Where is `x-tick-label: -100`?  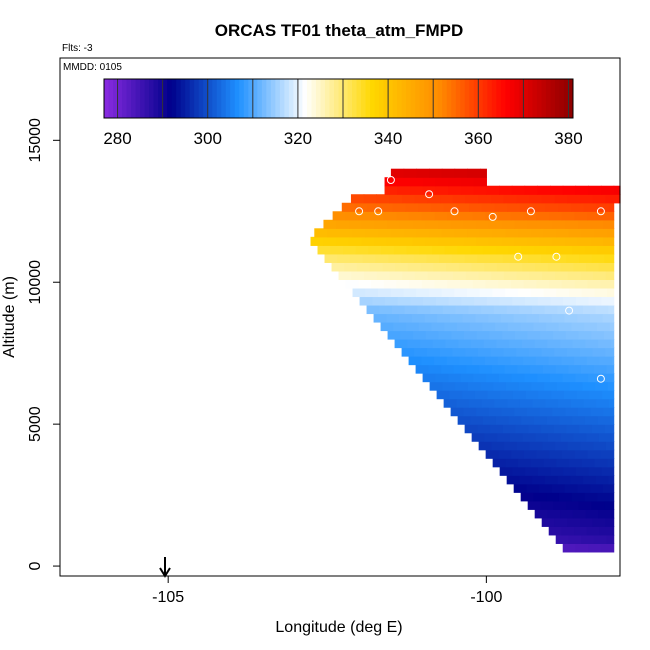 x-tick-label: -100 is located at coordinates (486, 597).